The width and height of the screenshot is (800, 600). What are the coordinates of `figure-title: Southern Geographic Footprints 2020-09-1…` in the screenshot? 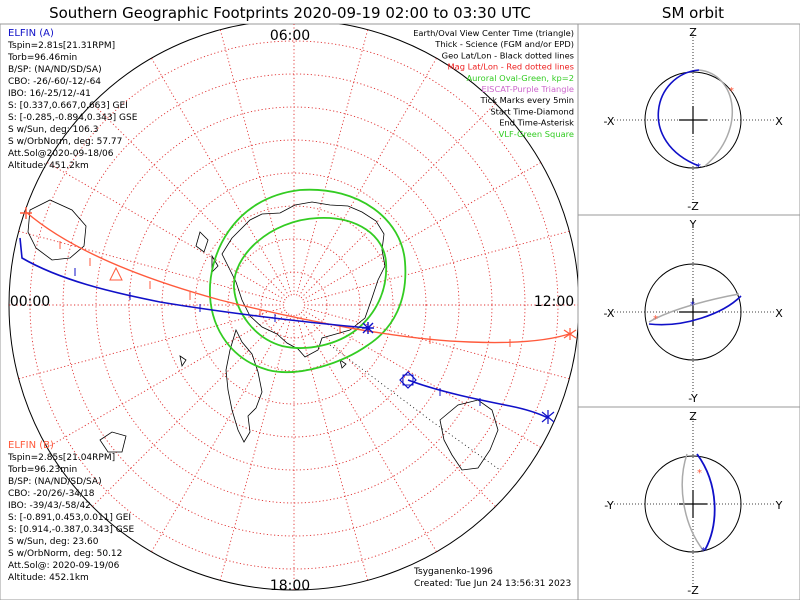 It's located at (290, 13).